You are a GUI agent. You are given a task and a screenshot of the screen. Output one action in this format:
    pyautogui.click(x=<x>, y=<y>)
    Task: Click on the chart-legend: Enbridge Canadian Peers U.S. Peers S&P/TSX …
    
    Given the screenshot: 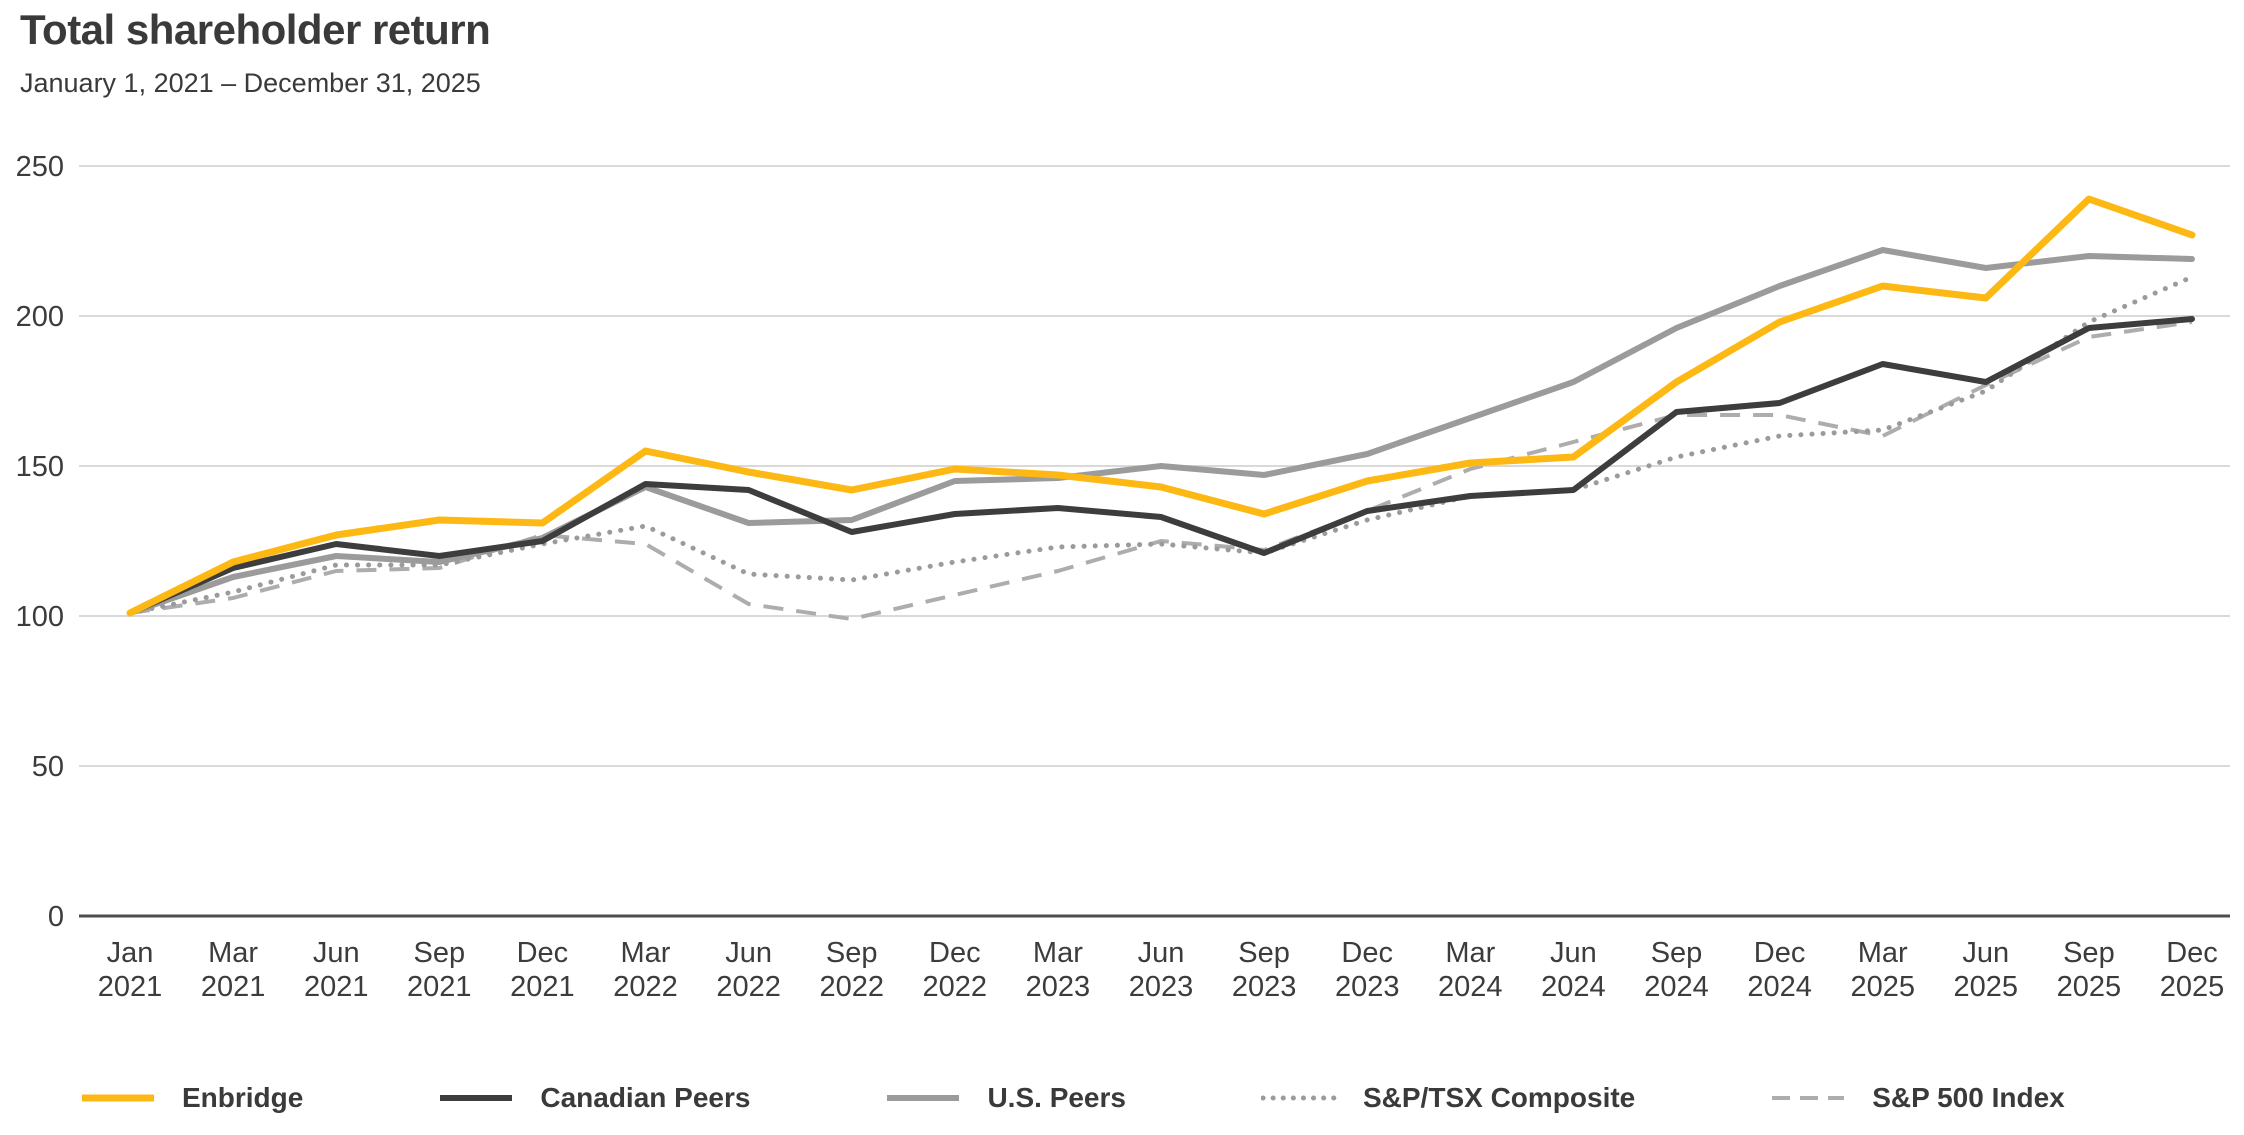 What is the action you would take?
    pyautogui.click(x=1072, y=1098)
    